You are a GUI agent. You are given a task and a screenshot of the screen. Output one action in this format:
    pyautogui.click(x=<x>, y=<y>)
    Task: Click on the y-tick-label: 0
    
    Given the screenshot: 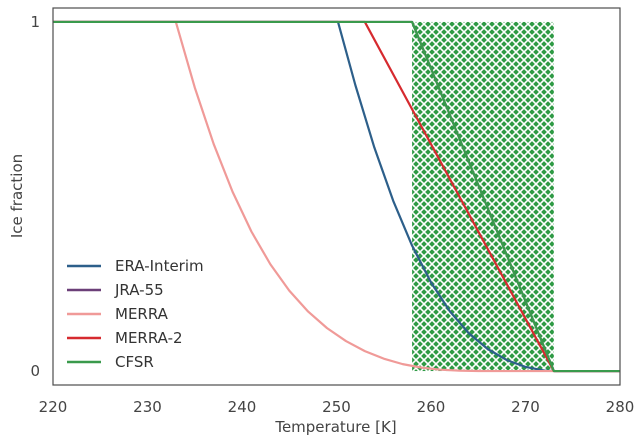 What is the action you would take?
    pyautogui.click(x=35, y=371)
    